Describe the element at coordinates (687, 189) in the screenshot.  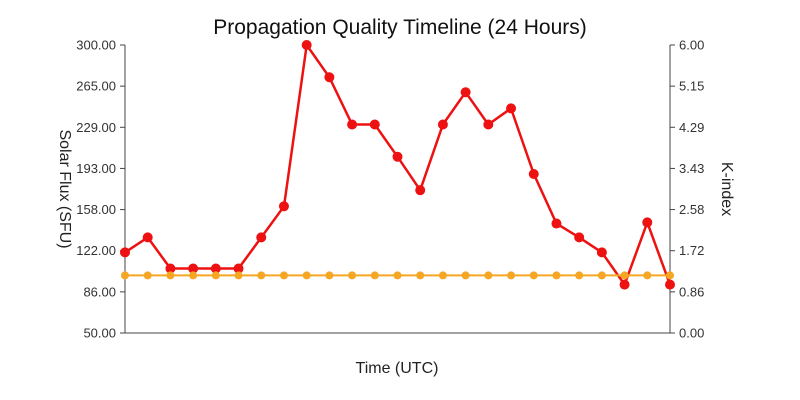
I see `right-tick-labels: 0.00 0.86 1.72 2.58 3.43 4.29 5.15 6.00` at that location.